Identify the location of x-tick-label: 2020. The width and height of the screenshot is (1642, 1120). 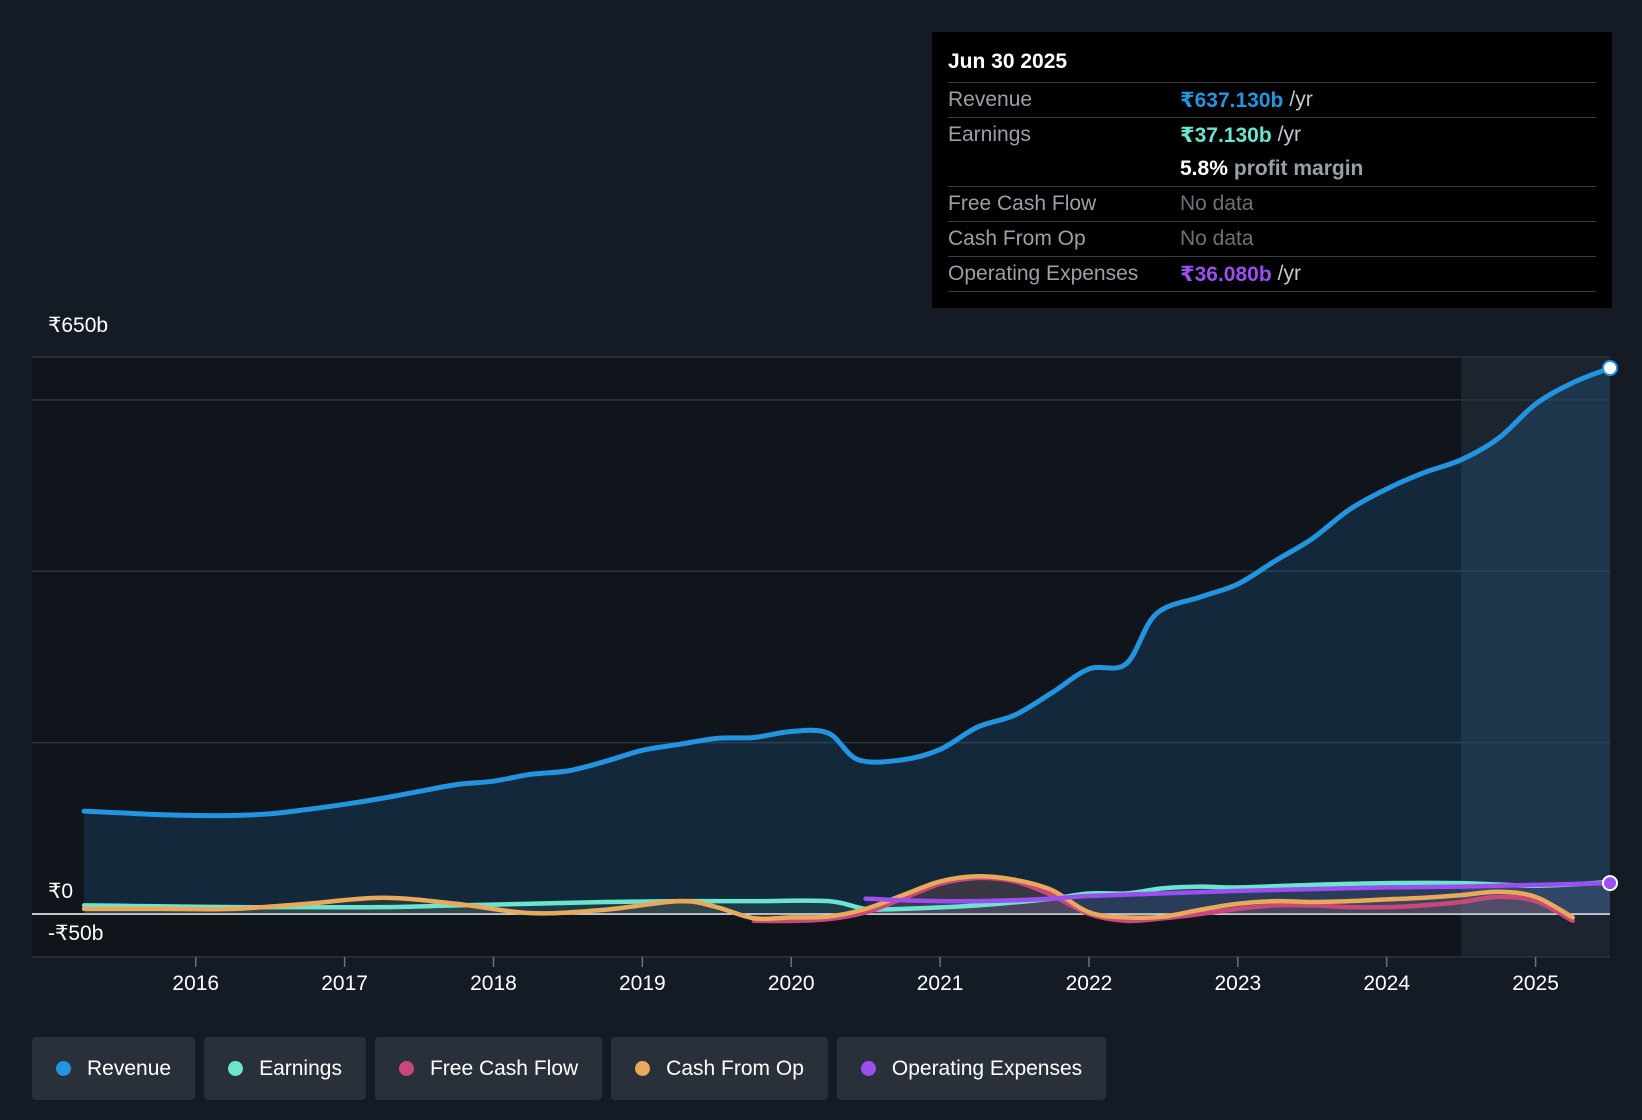
(791, 983).